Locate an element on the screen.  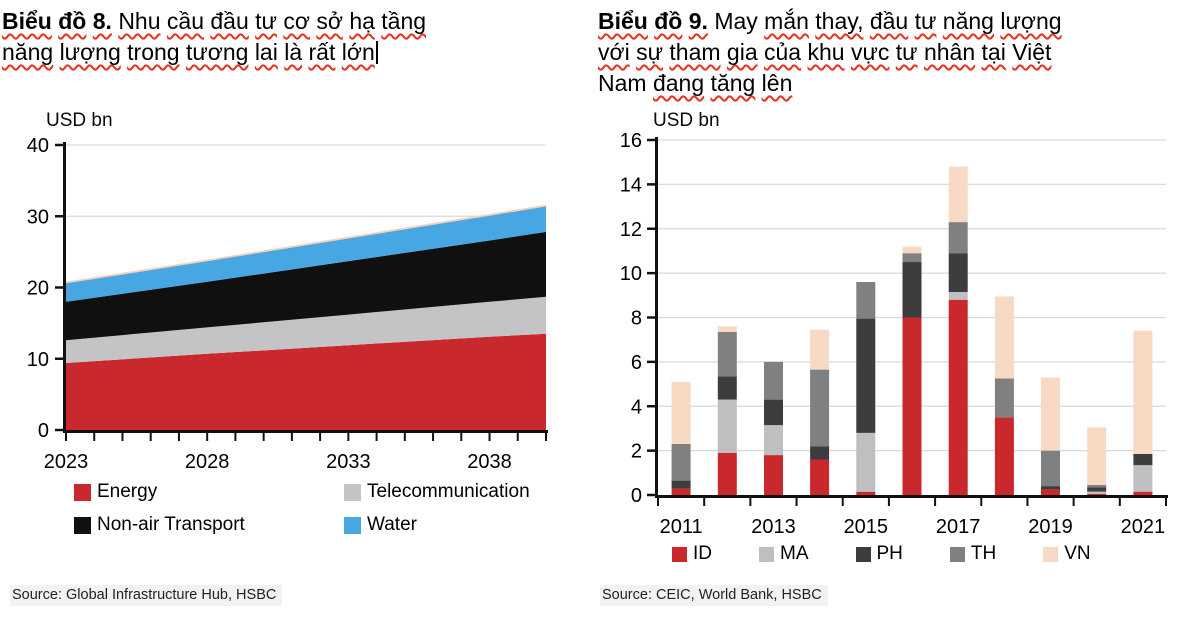
y-tick-label: 14 is located at coordinates (631, 185).